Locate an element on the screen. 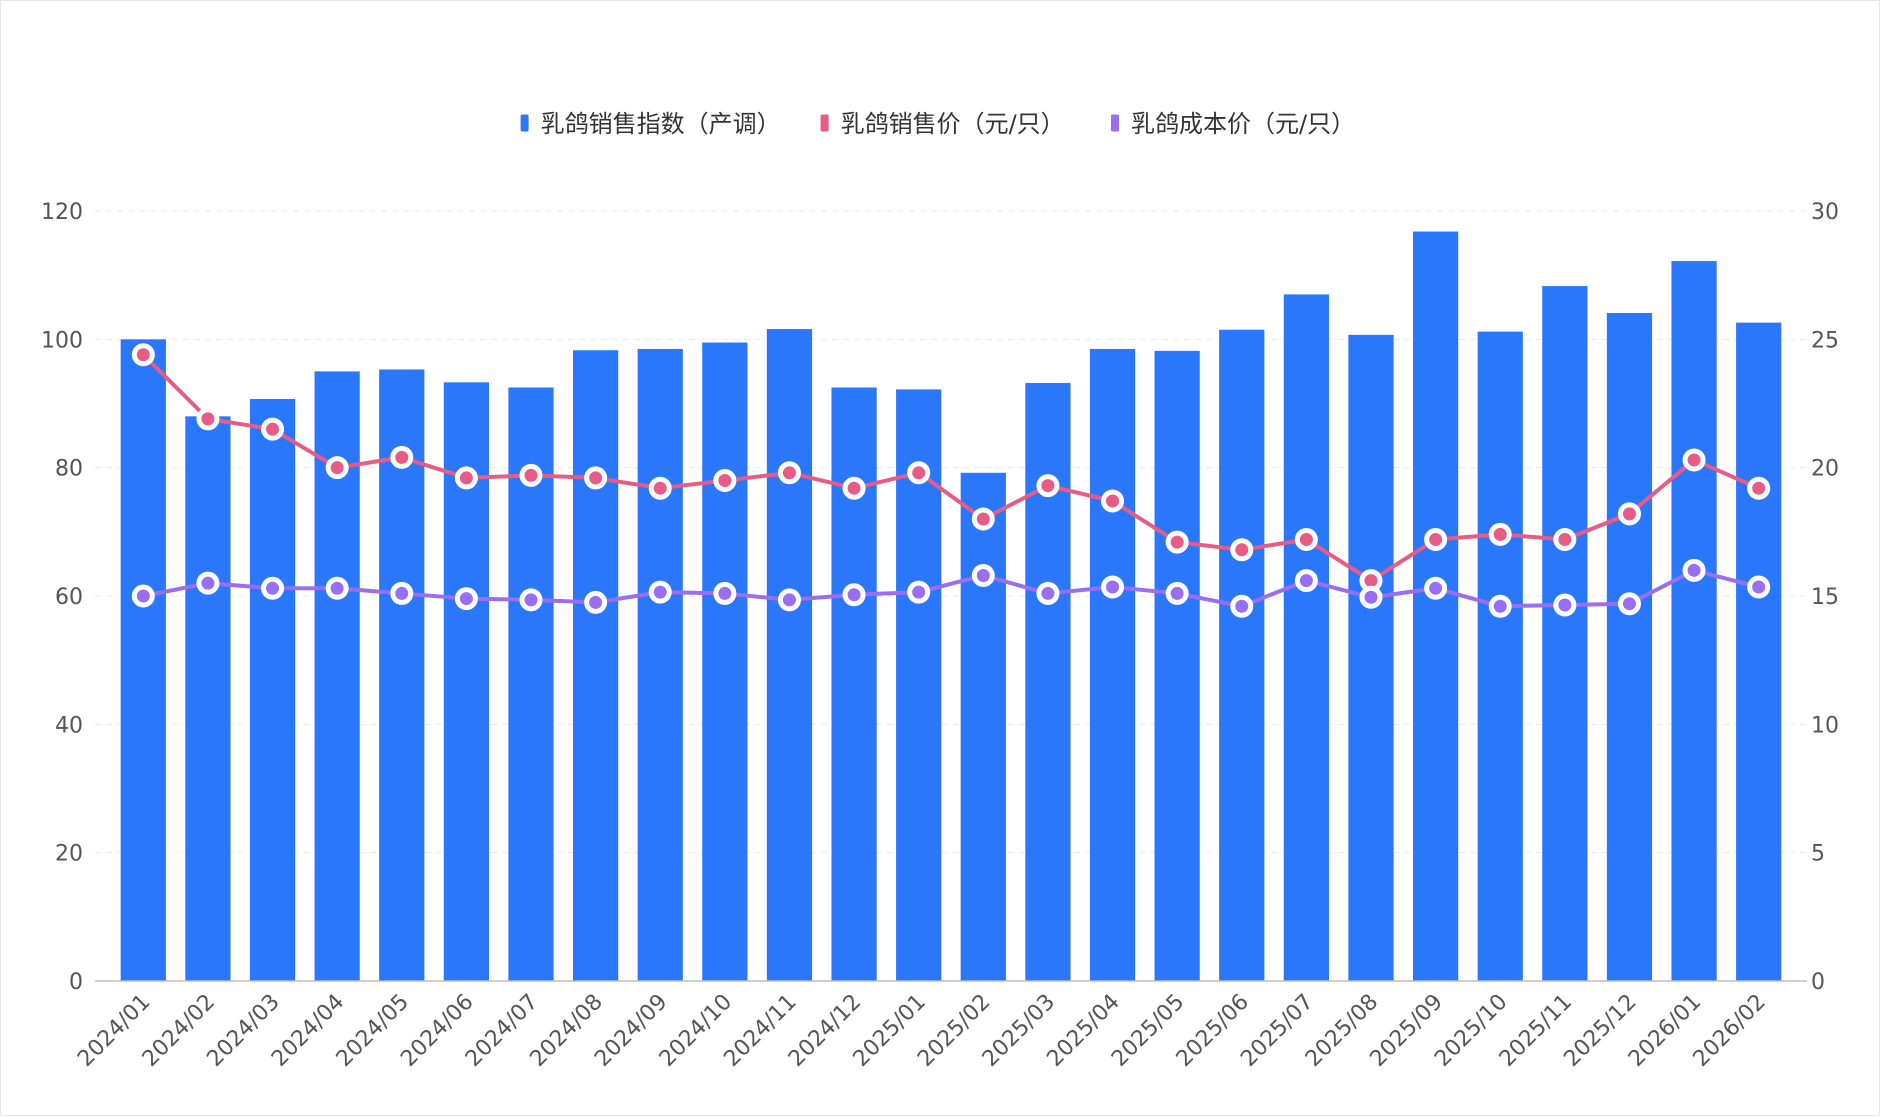  left-axis: 0 20 40 60 80 100 120 is located at coordinates (62, 597).